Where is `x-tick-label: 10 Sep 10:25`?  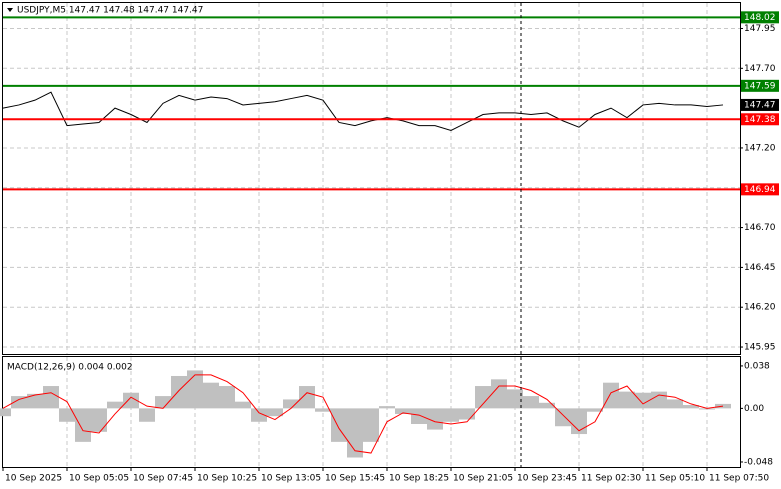
x-tick-label: 10 Sep 10:25 is located at coordinates (227, 479).